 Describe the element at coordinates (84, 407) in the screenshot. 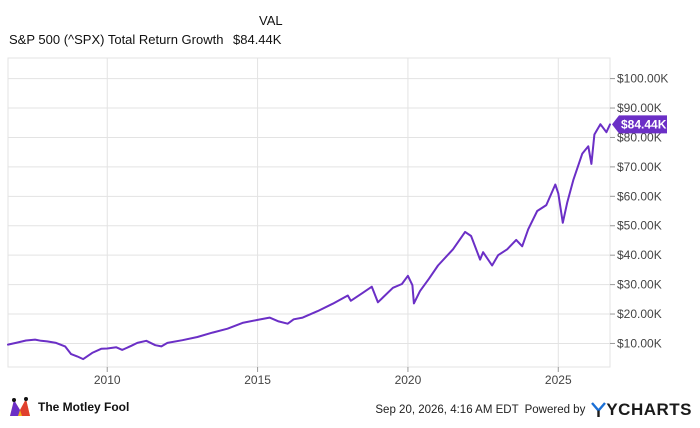

I see `brand-name: The Motley Fool` at that location.